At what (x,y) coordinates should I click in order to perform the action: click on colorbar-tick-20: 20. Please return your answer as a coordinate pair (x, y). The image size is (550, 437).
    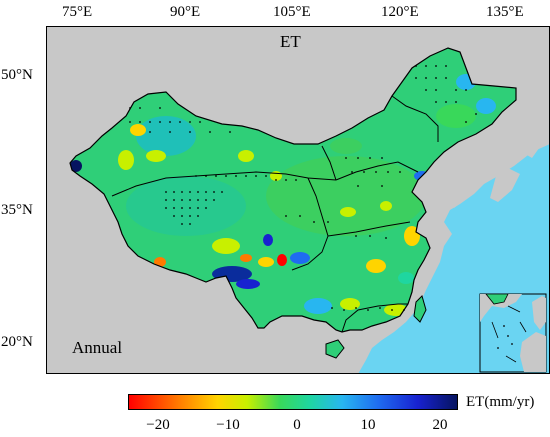
    Looking at the image, I should click on (440, 425).